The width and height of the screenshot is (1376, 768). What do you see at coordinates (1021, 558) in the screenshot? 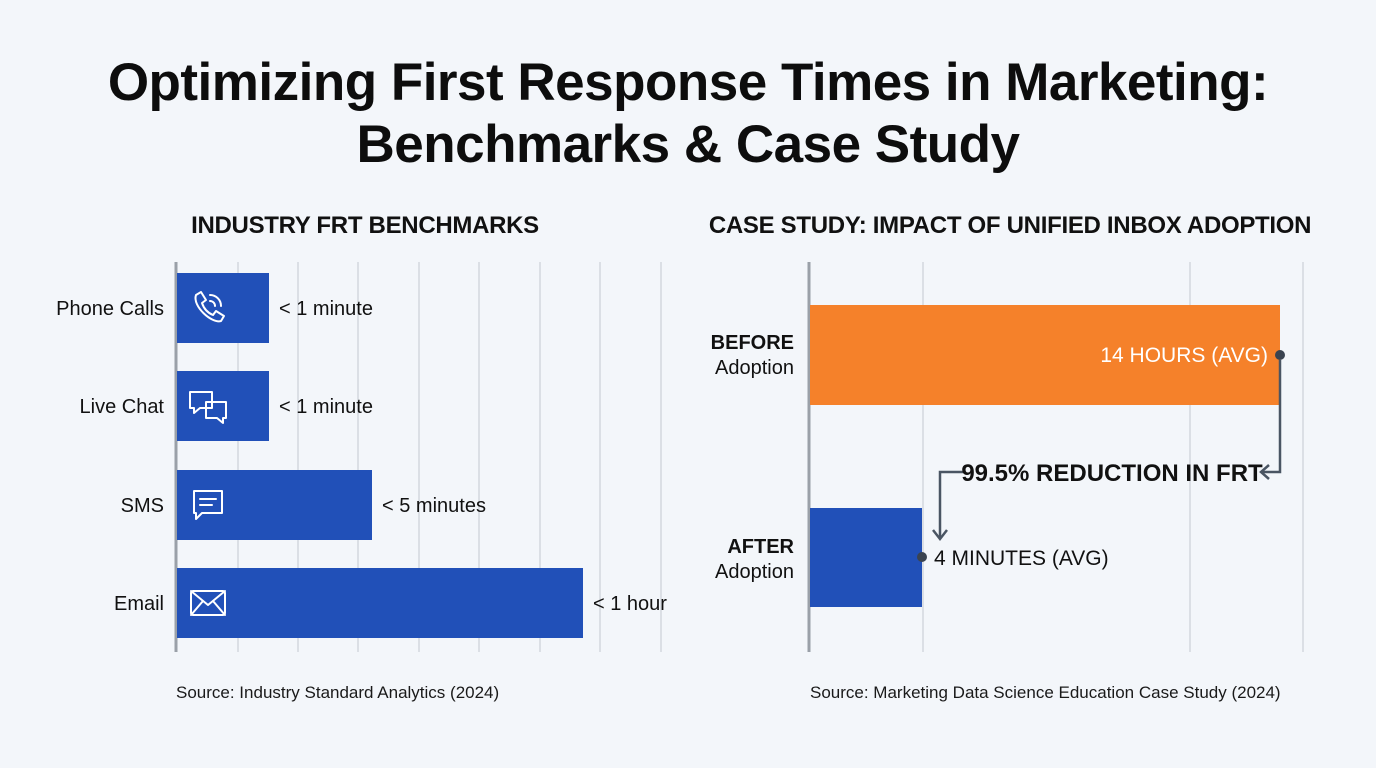
I see `after-data-label: 4 MINUTES (AVG)` at bounding box center [1021, 558].